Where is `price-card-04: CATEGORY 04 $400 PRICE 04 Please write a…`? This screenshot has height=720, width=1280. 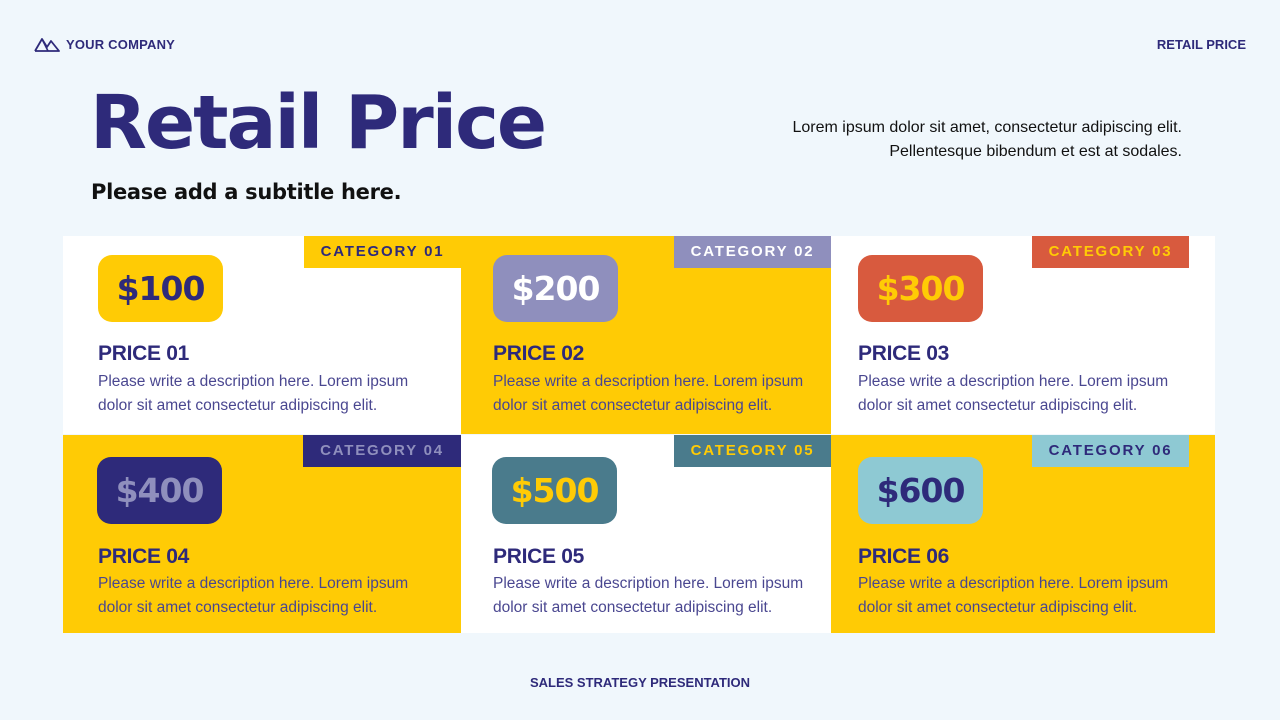
price-card-04: CATEGORY 04 $400 PRICE 04 Please write a… is located at coordinates (262, 534).